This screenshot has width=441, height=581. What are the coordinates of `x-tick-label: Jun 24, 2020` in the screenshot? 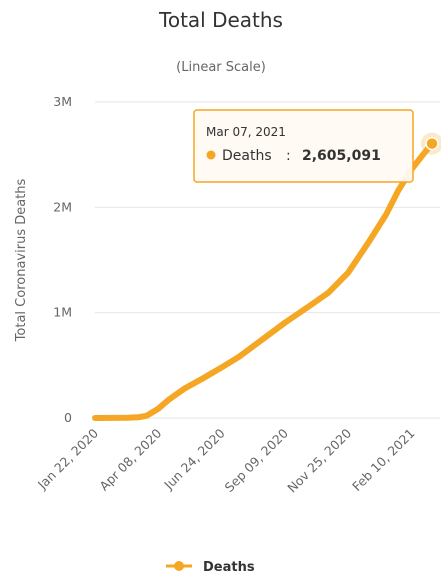 It's located at (193, 458).